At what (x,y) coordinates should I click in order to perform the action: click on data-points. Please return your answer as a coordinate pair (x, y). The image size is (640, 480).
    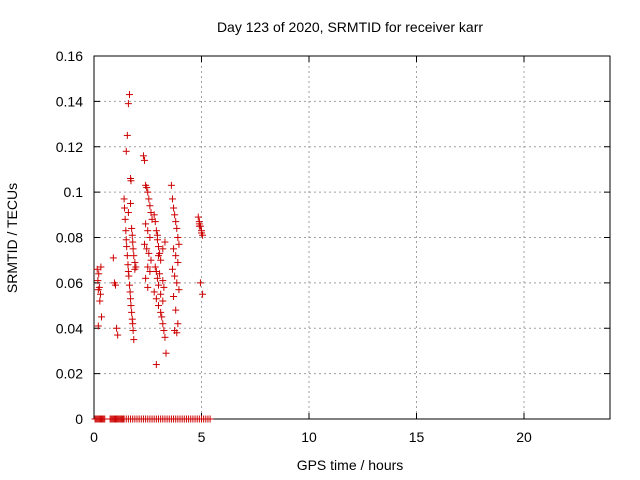
    Looking at the image, I should click on (152, 257).